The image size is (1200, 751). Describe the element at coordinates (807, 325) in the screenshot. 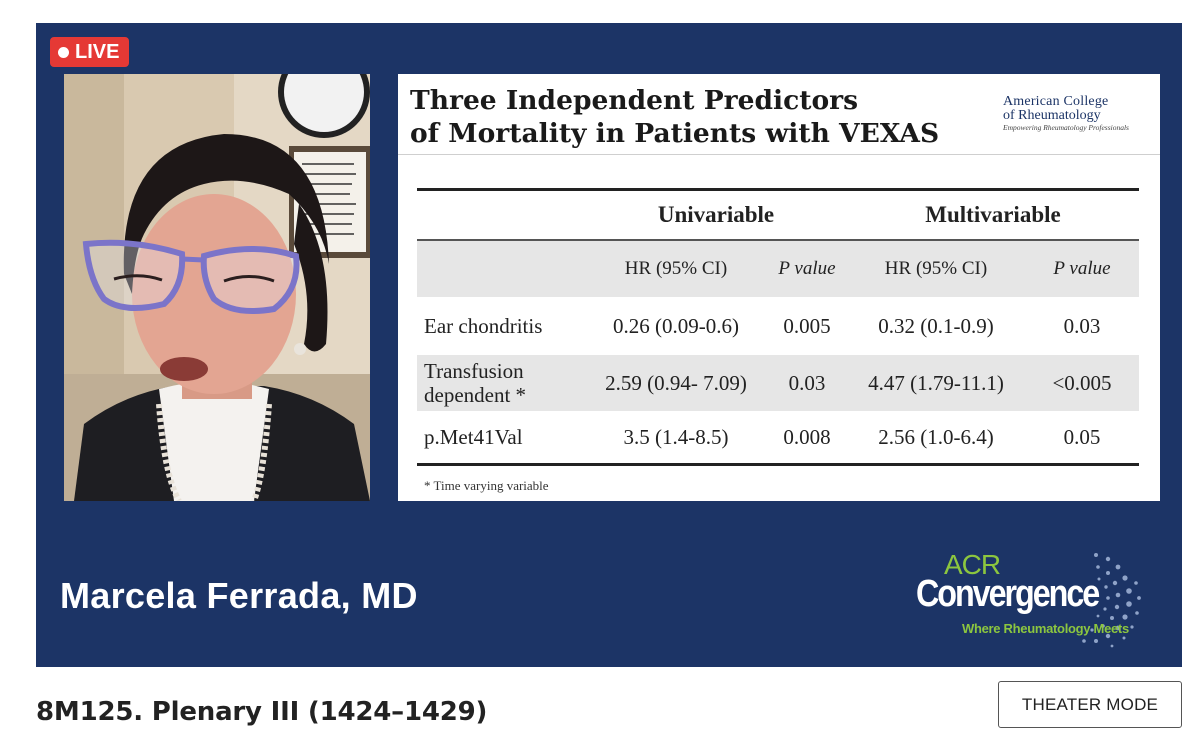

I see `cell-uni-p: 0.005` at that location.